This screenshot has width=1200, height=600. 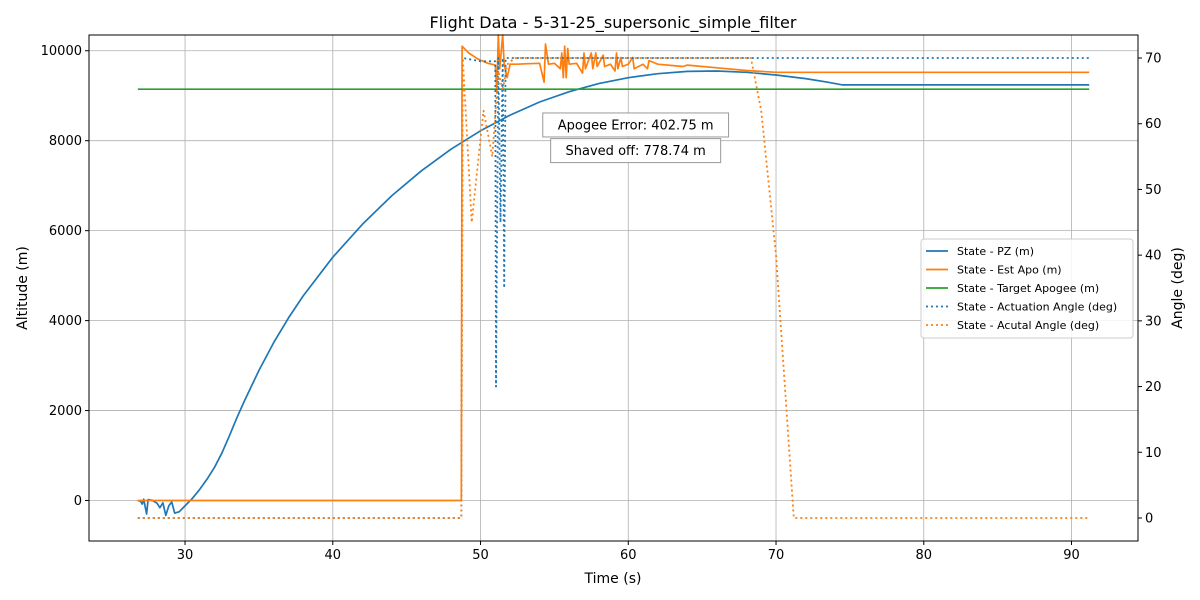 What do you see at coordinates (1153, 387) in the screenshot?
I see `y2-tick-label: 20` at bounding box center [1153, 387].